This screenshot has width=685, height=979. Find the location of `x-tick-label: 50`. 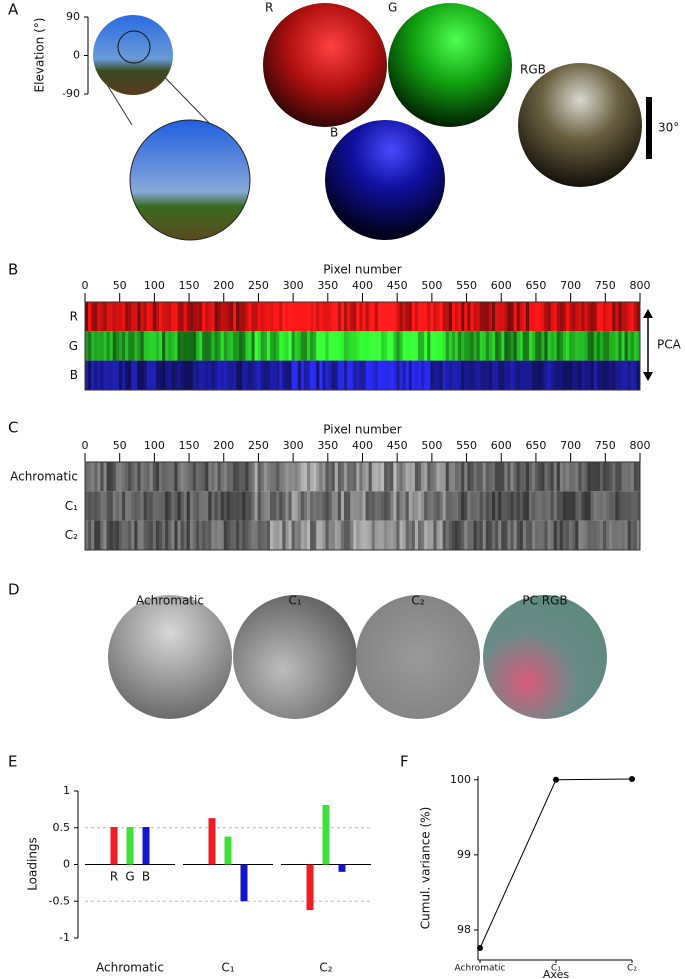

x-tick-label: 50 is located at coordinates (120, 285).